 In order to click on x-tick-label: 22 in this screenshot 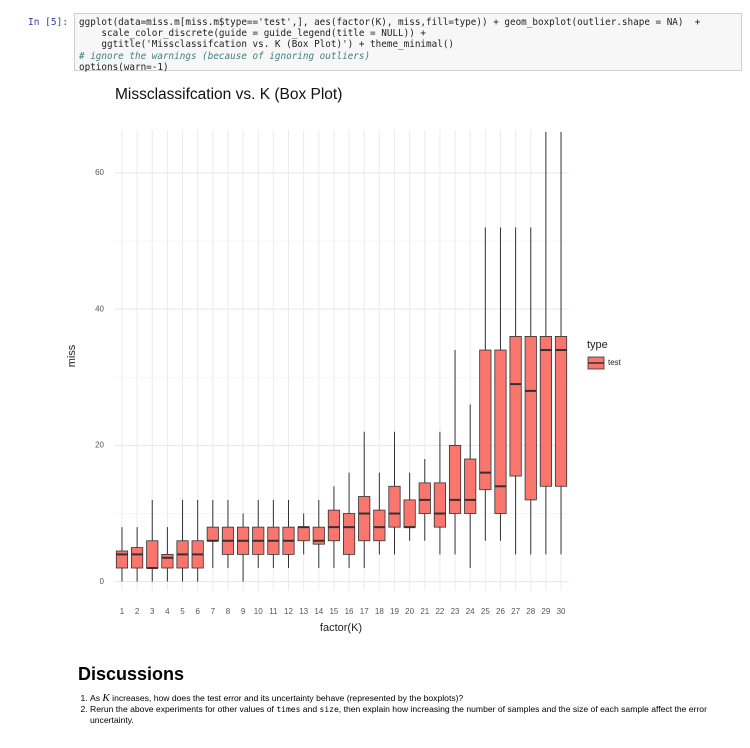, I will do `click(439, 611)`.